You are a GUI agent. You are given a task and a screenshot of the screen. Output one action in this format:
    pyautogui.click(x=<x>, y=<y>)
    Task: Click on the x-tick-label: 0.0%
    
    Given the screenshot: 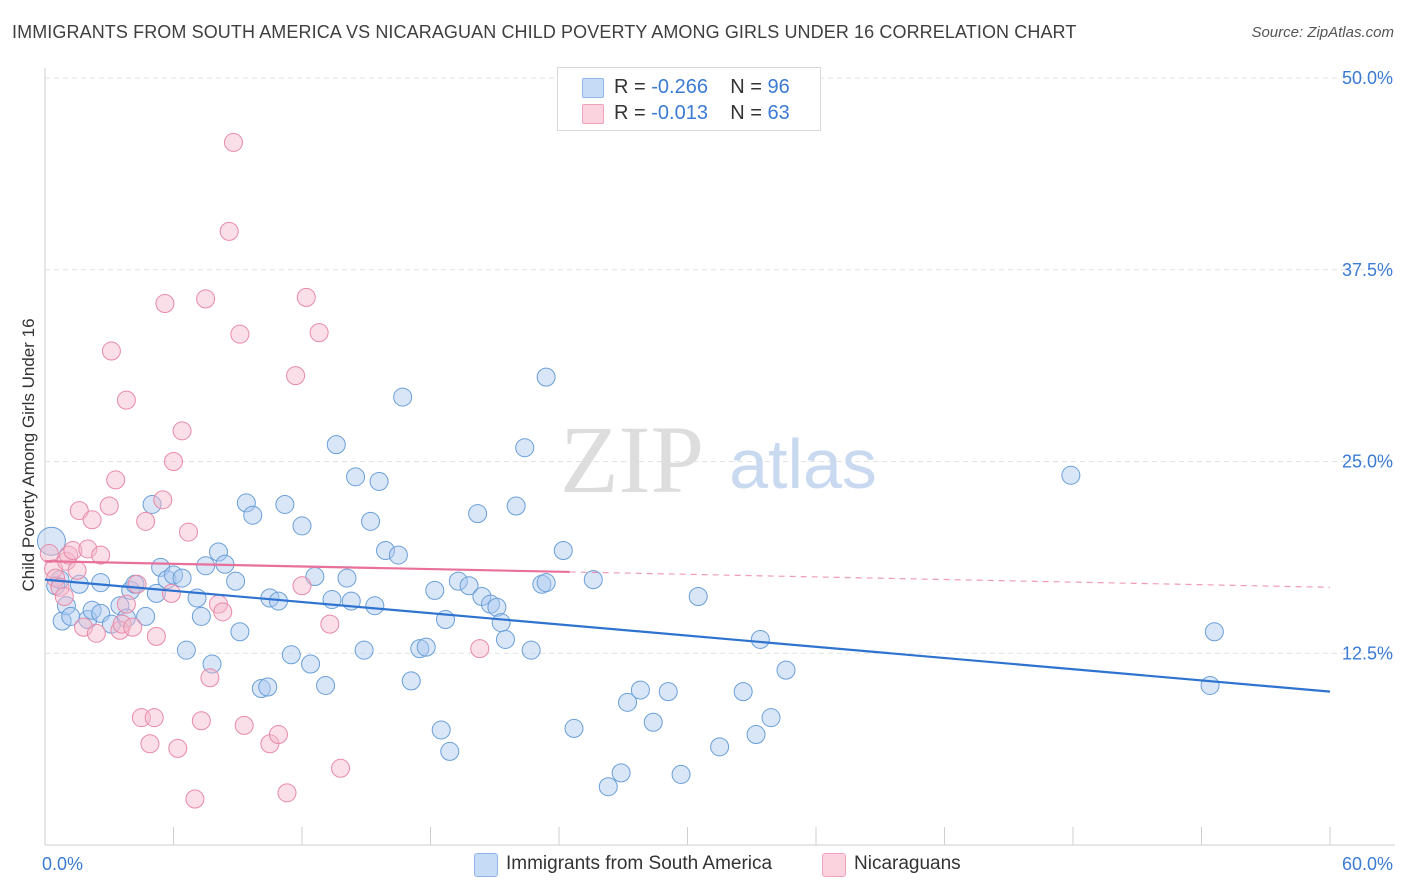 What is the action you would take?
    pyautogui.click(x=62, y=864)
    